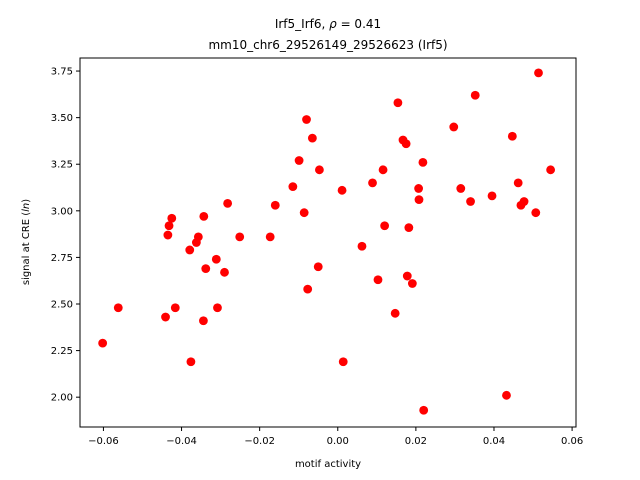 This screenshot has width=640, height=480. I want to click on y-axis-ticks: 2.00 2.25 2.50 2.75 3.00 3.25 3.50 3.75, so click(65, 235).